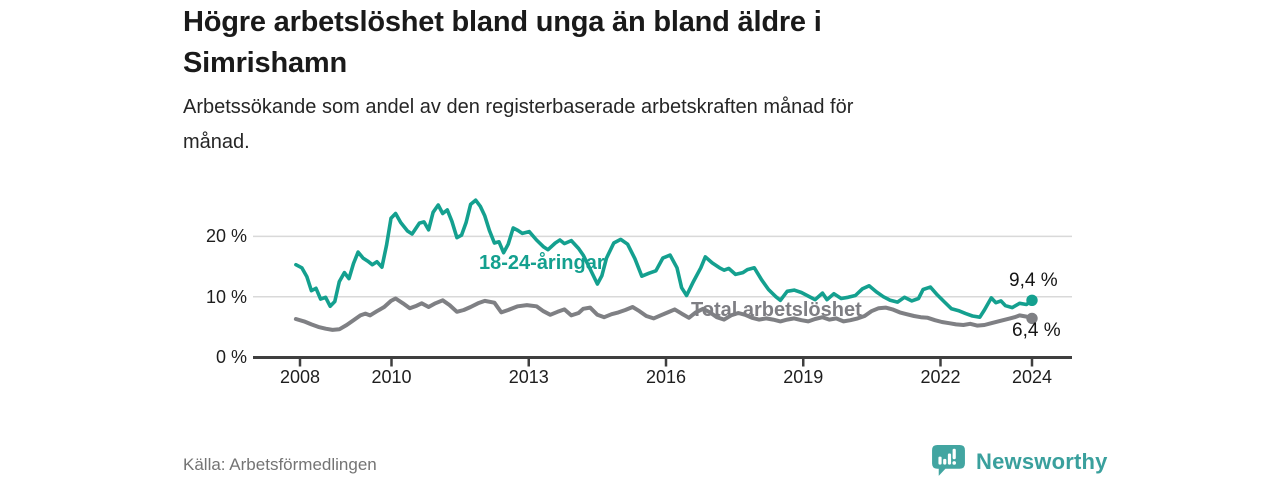  Describe the element at coordinates (226, 236) in the screenshot. I see `y-tick-label: 20 %` at that location.